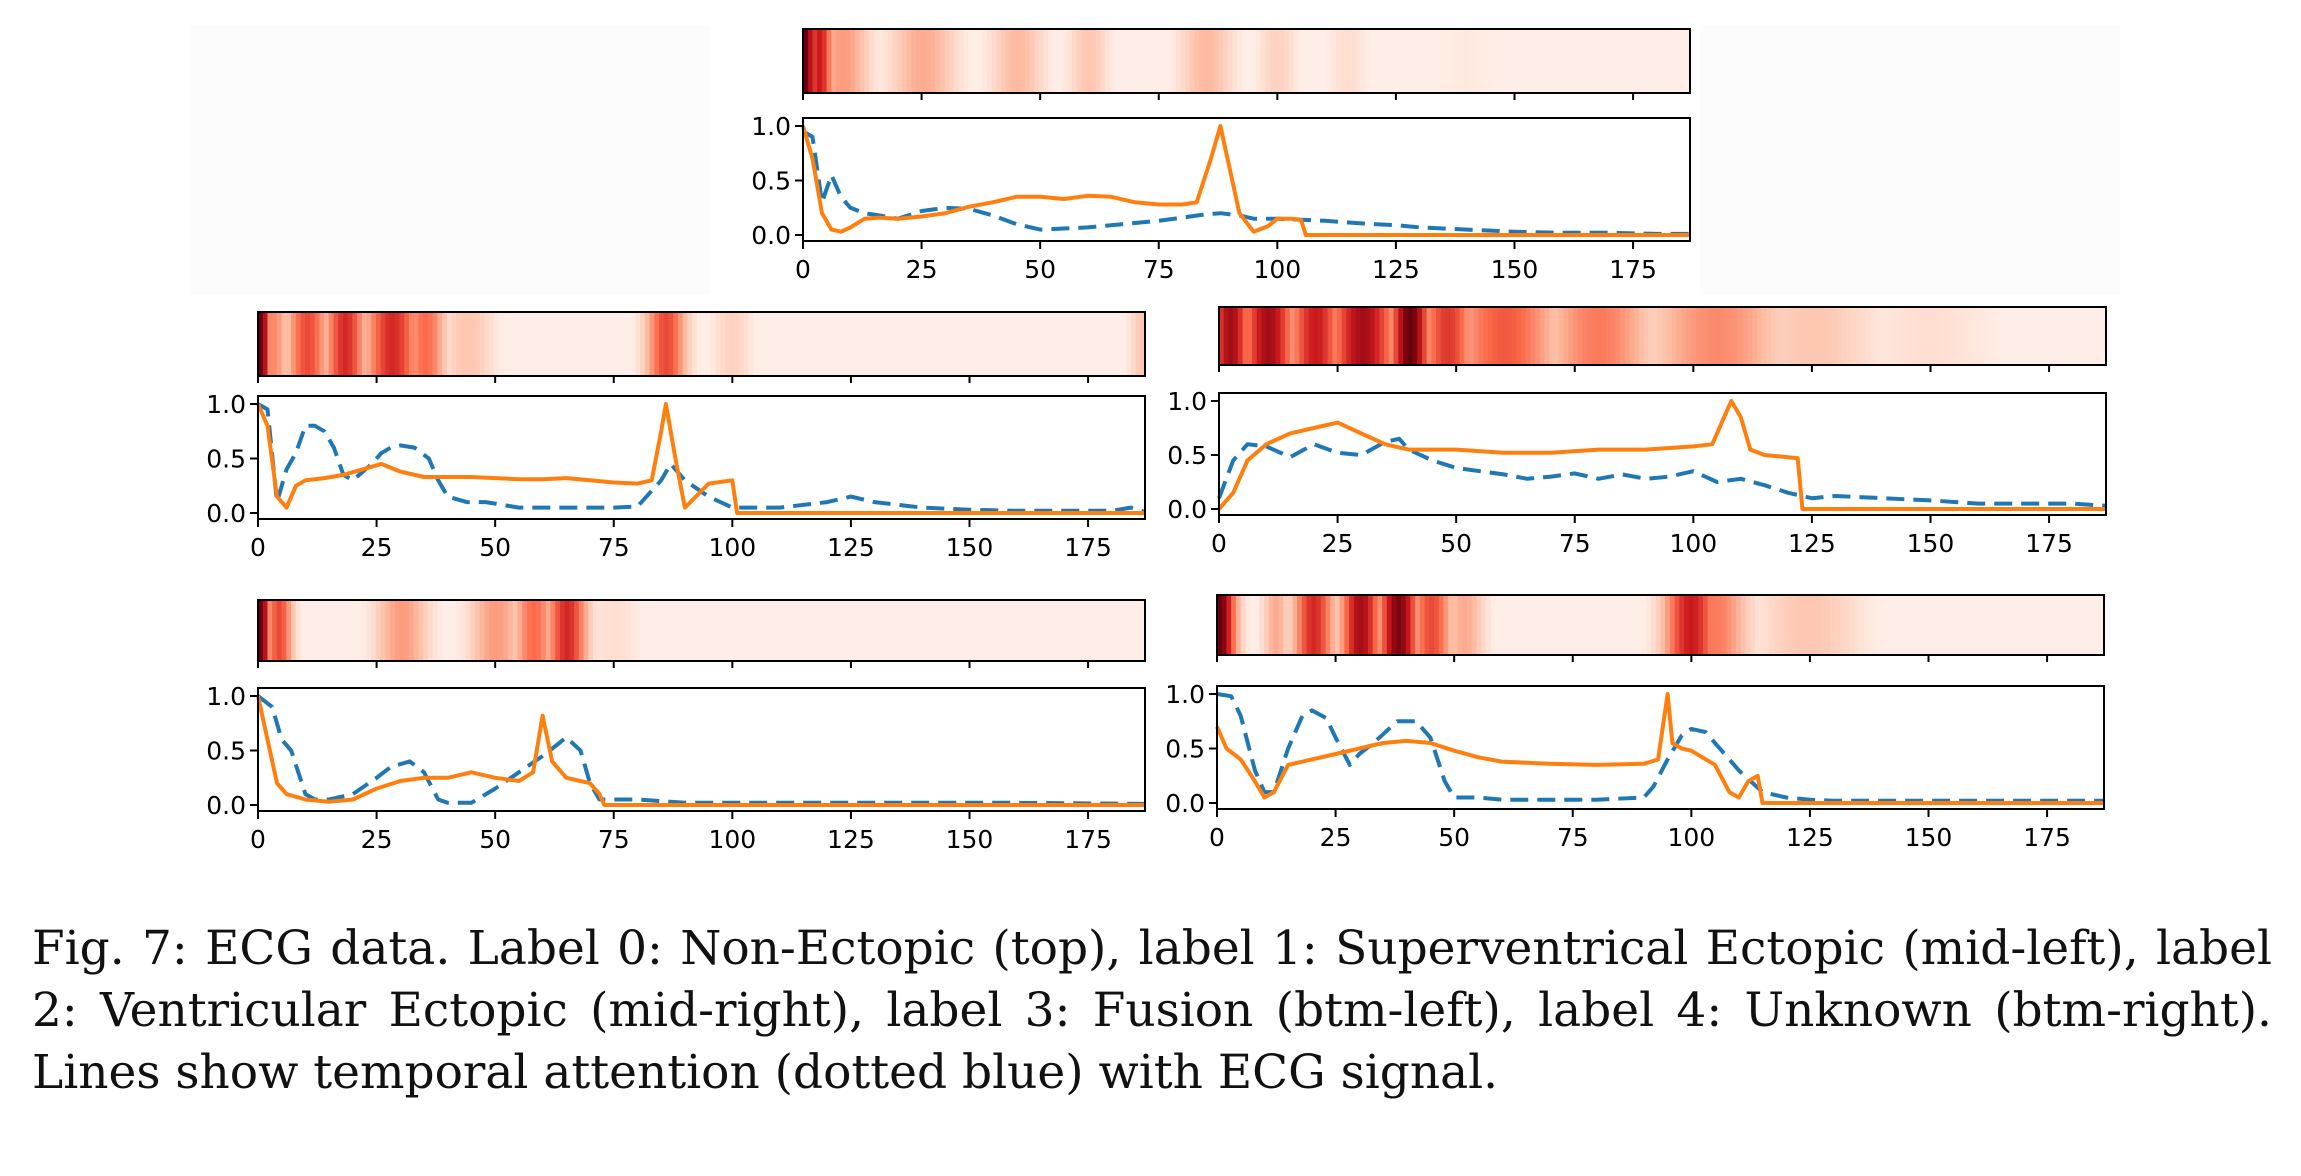 This screenshot has height=1176, width=2301. Describe the element at coordinates (1185, 803) in the screenshot. I see `y-tick-label: 0.0` at that location.